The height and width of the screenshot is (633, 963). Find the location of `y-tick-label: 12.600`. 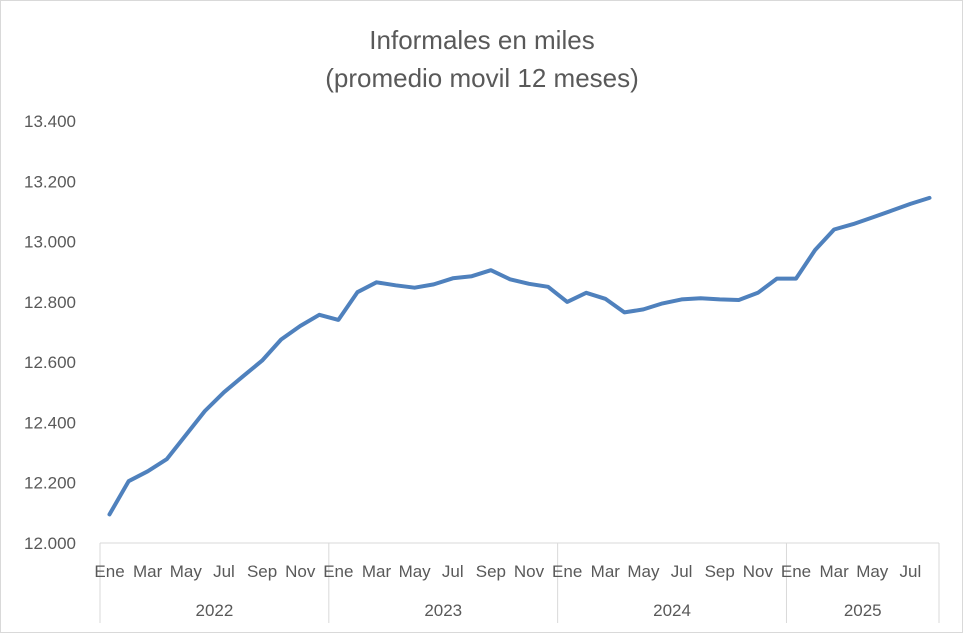

y-tick-label: 12.600 is located at coordinates (50, 362).